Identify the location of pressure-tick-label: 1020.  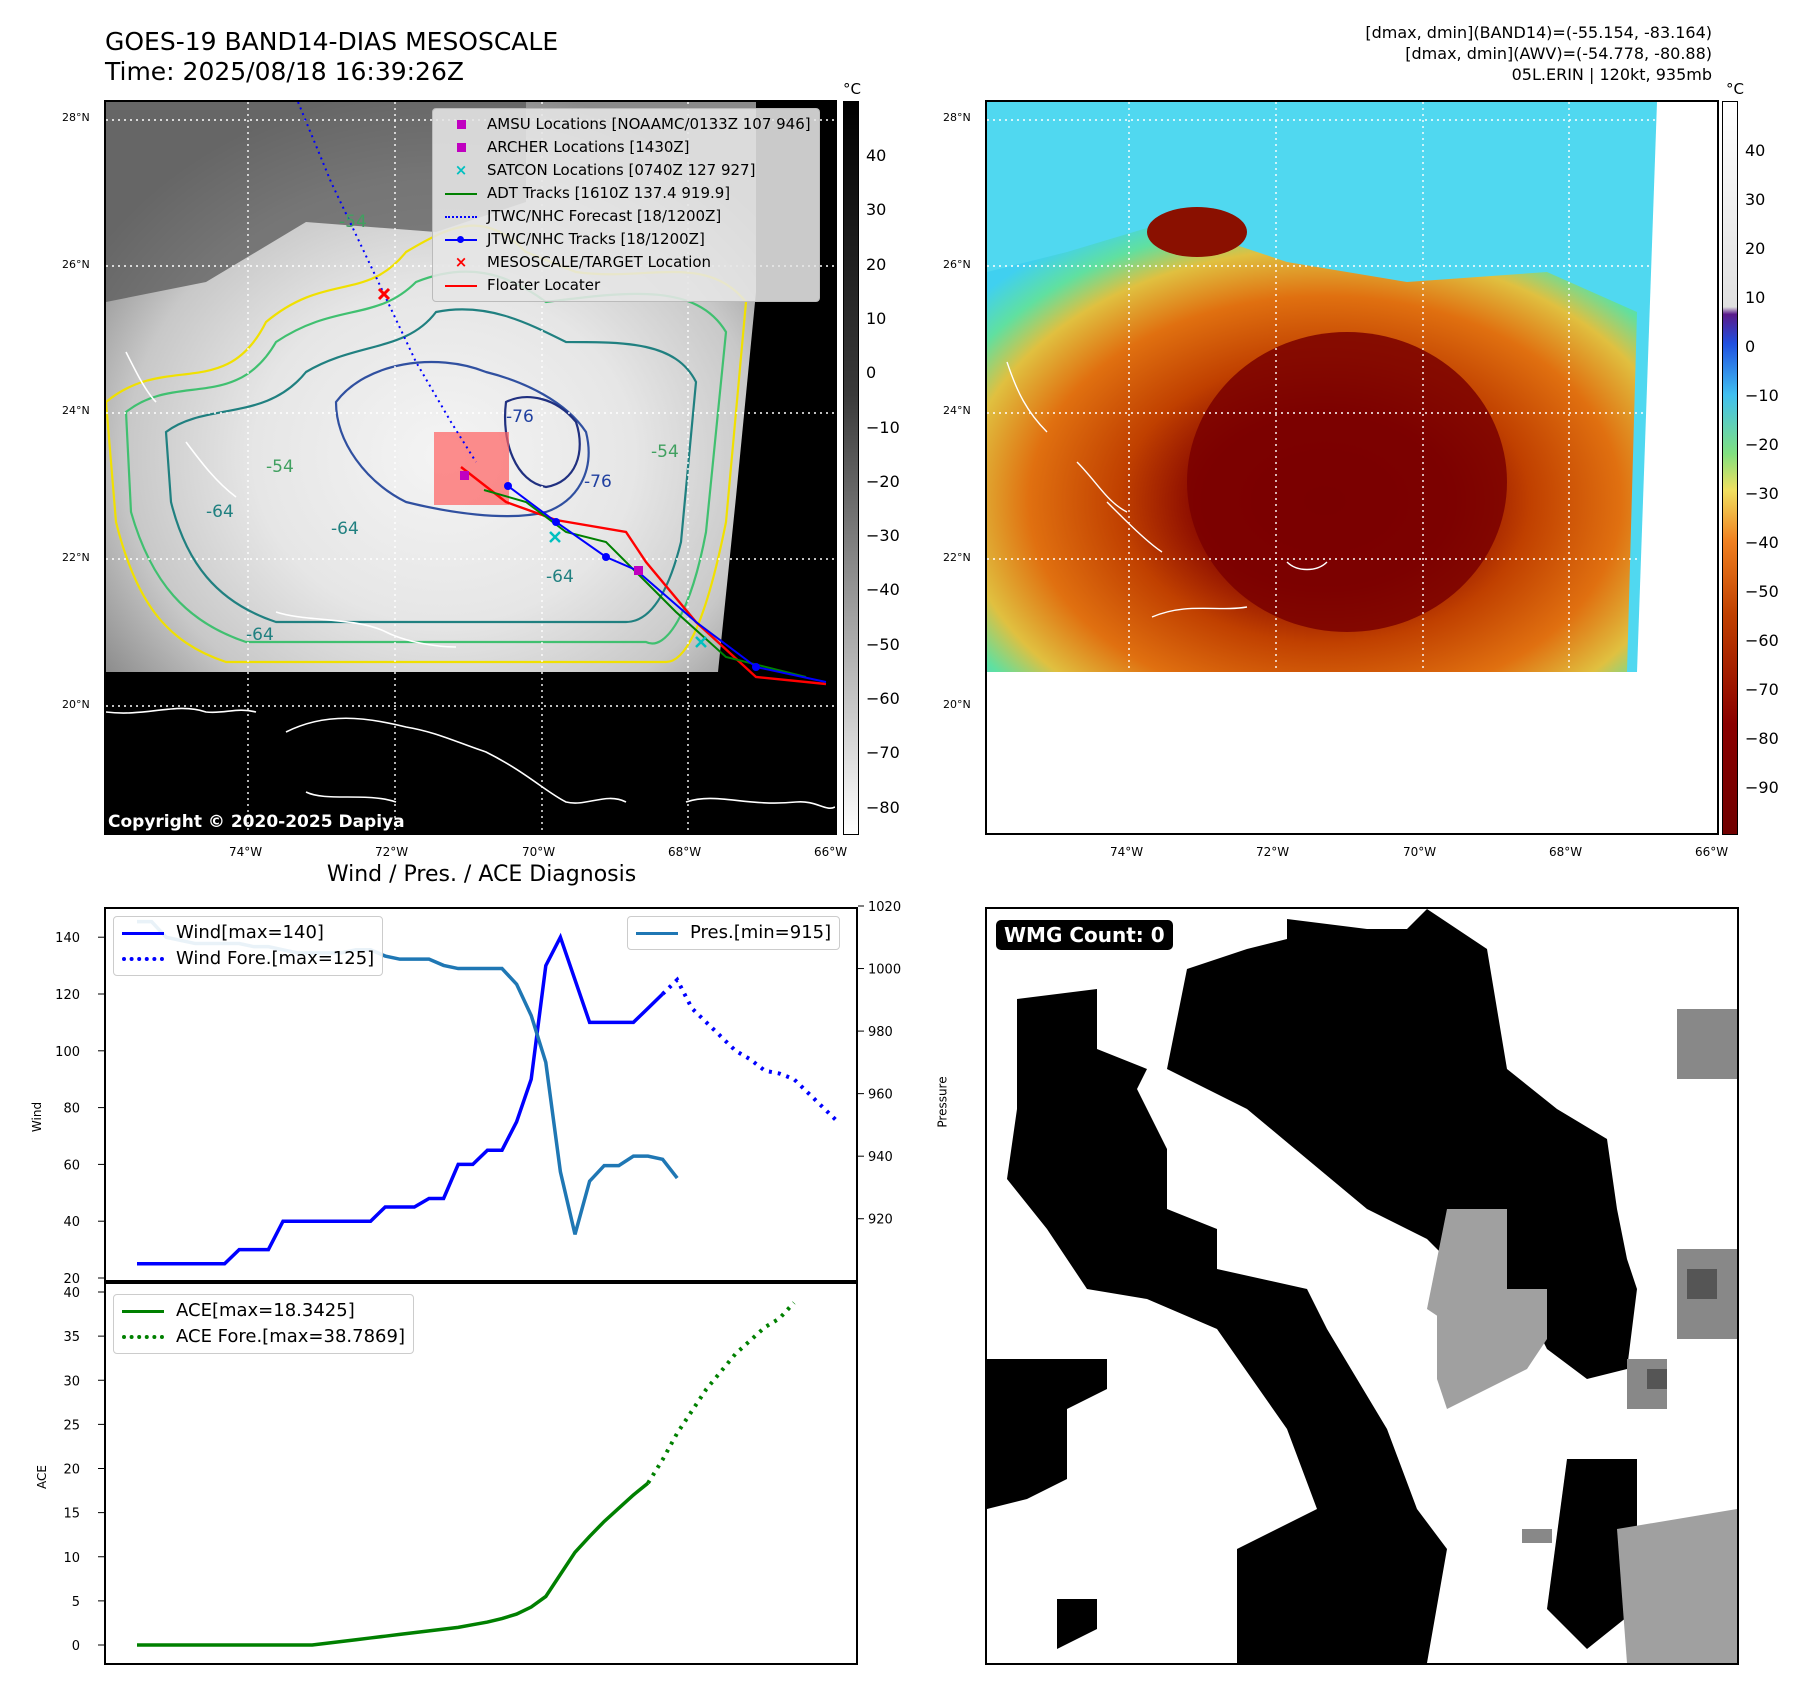
(884, 907).